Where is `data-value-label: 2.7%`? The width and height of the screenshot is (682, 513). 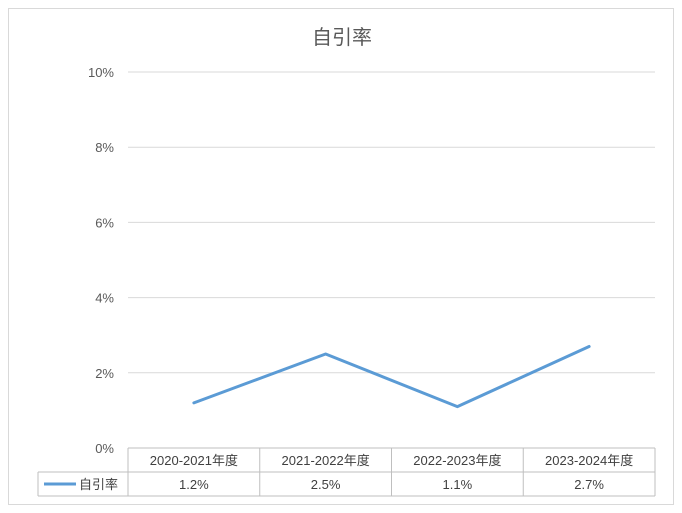
data-value-label: 2.7% is located at coordinates (589, 484).